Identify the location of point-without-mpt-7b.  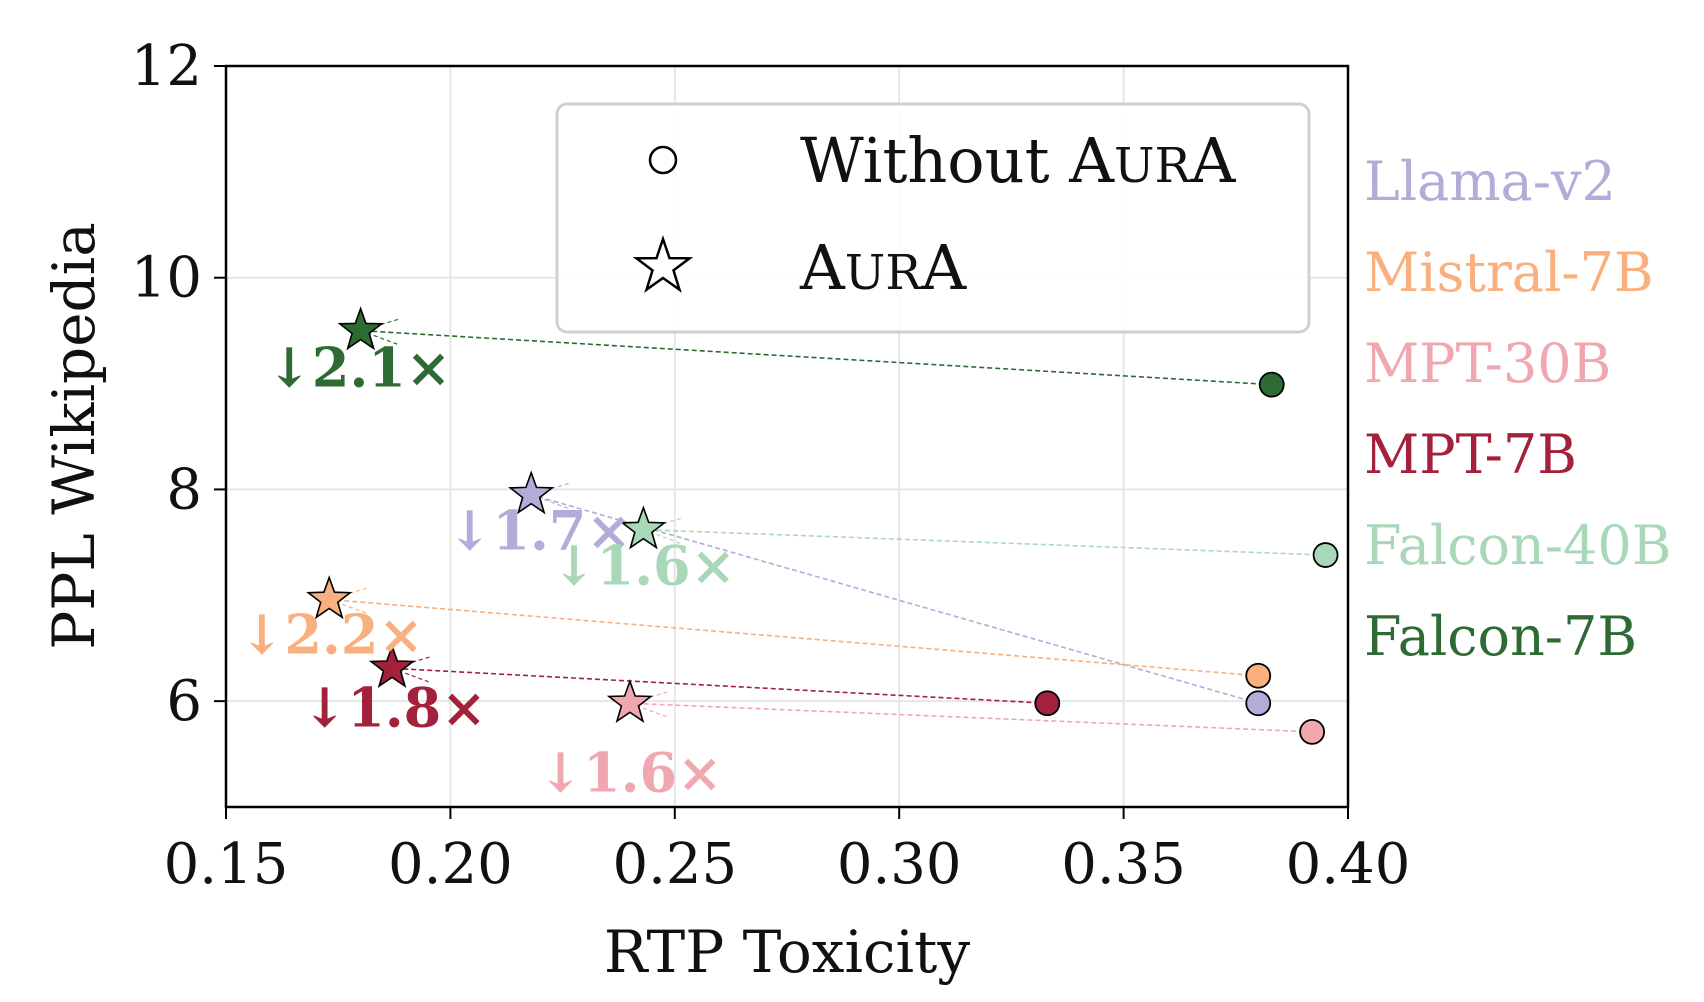
(1047, 703).